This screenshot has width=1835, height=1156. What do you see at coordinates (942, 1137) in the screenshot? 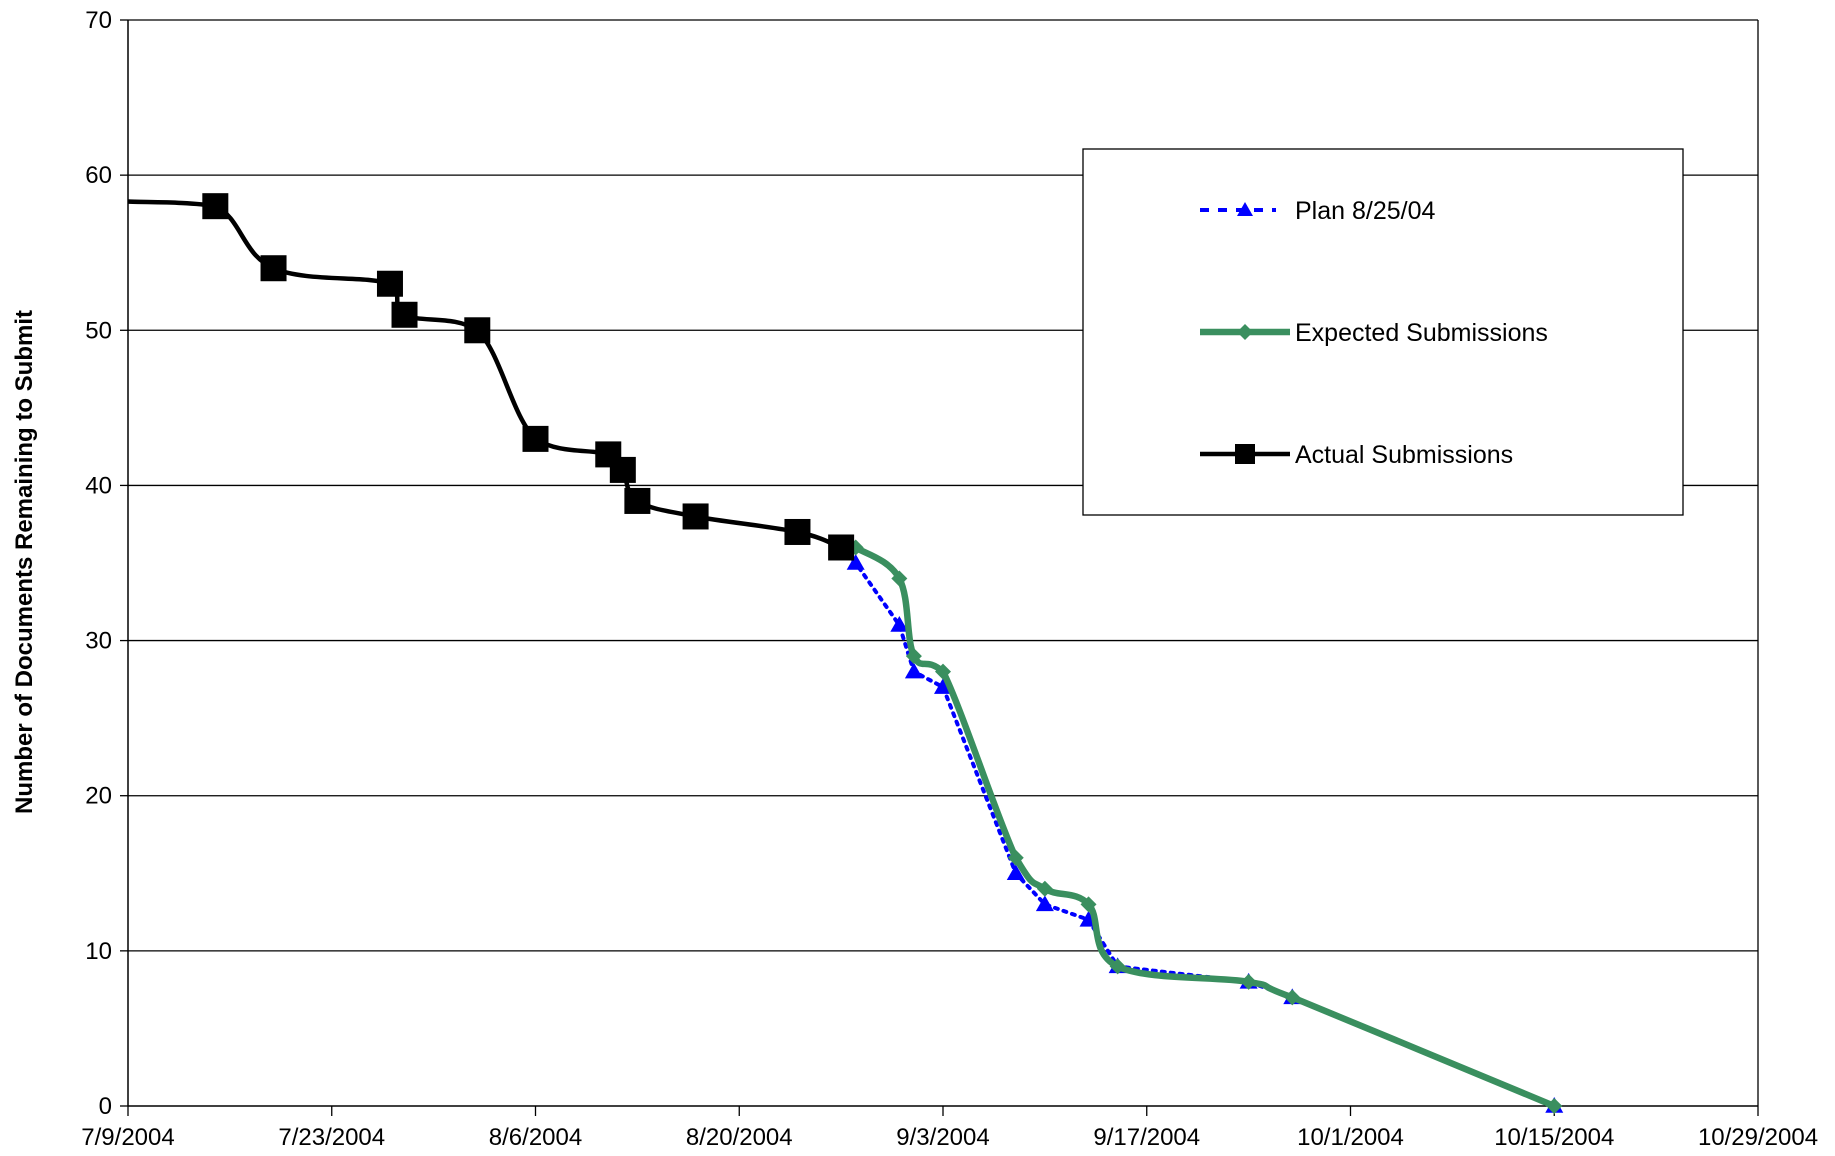
I see `x-tick-label: 9/3/2004` at bounding box center [942, 1137].